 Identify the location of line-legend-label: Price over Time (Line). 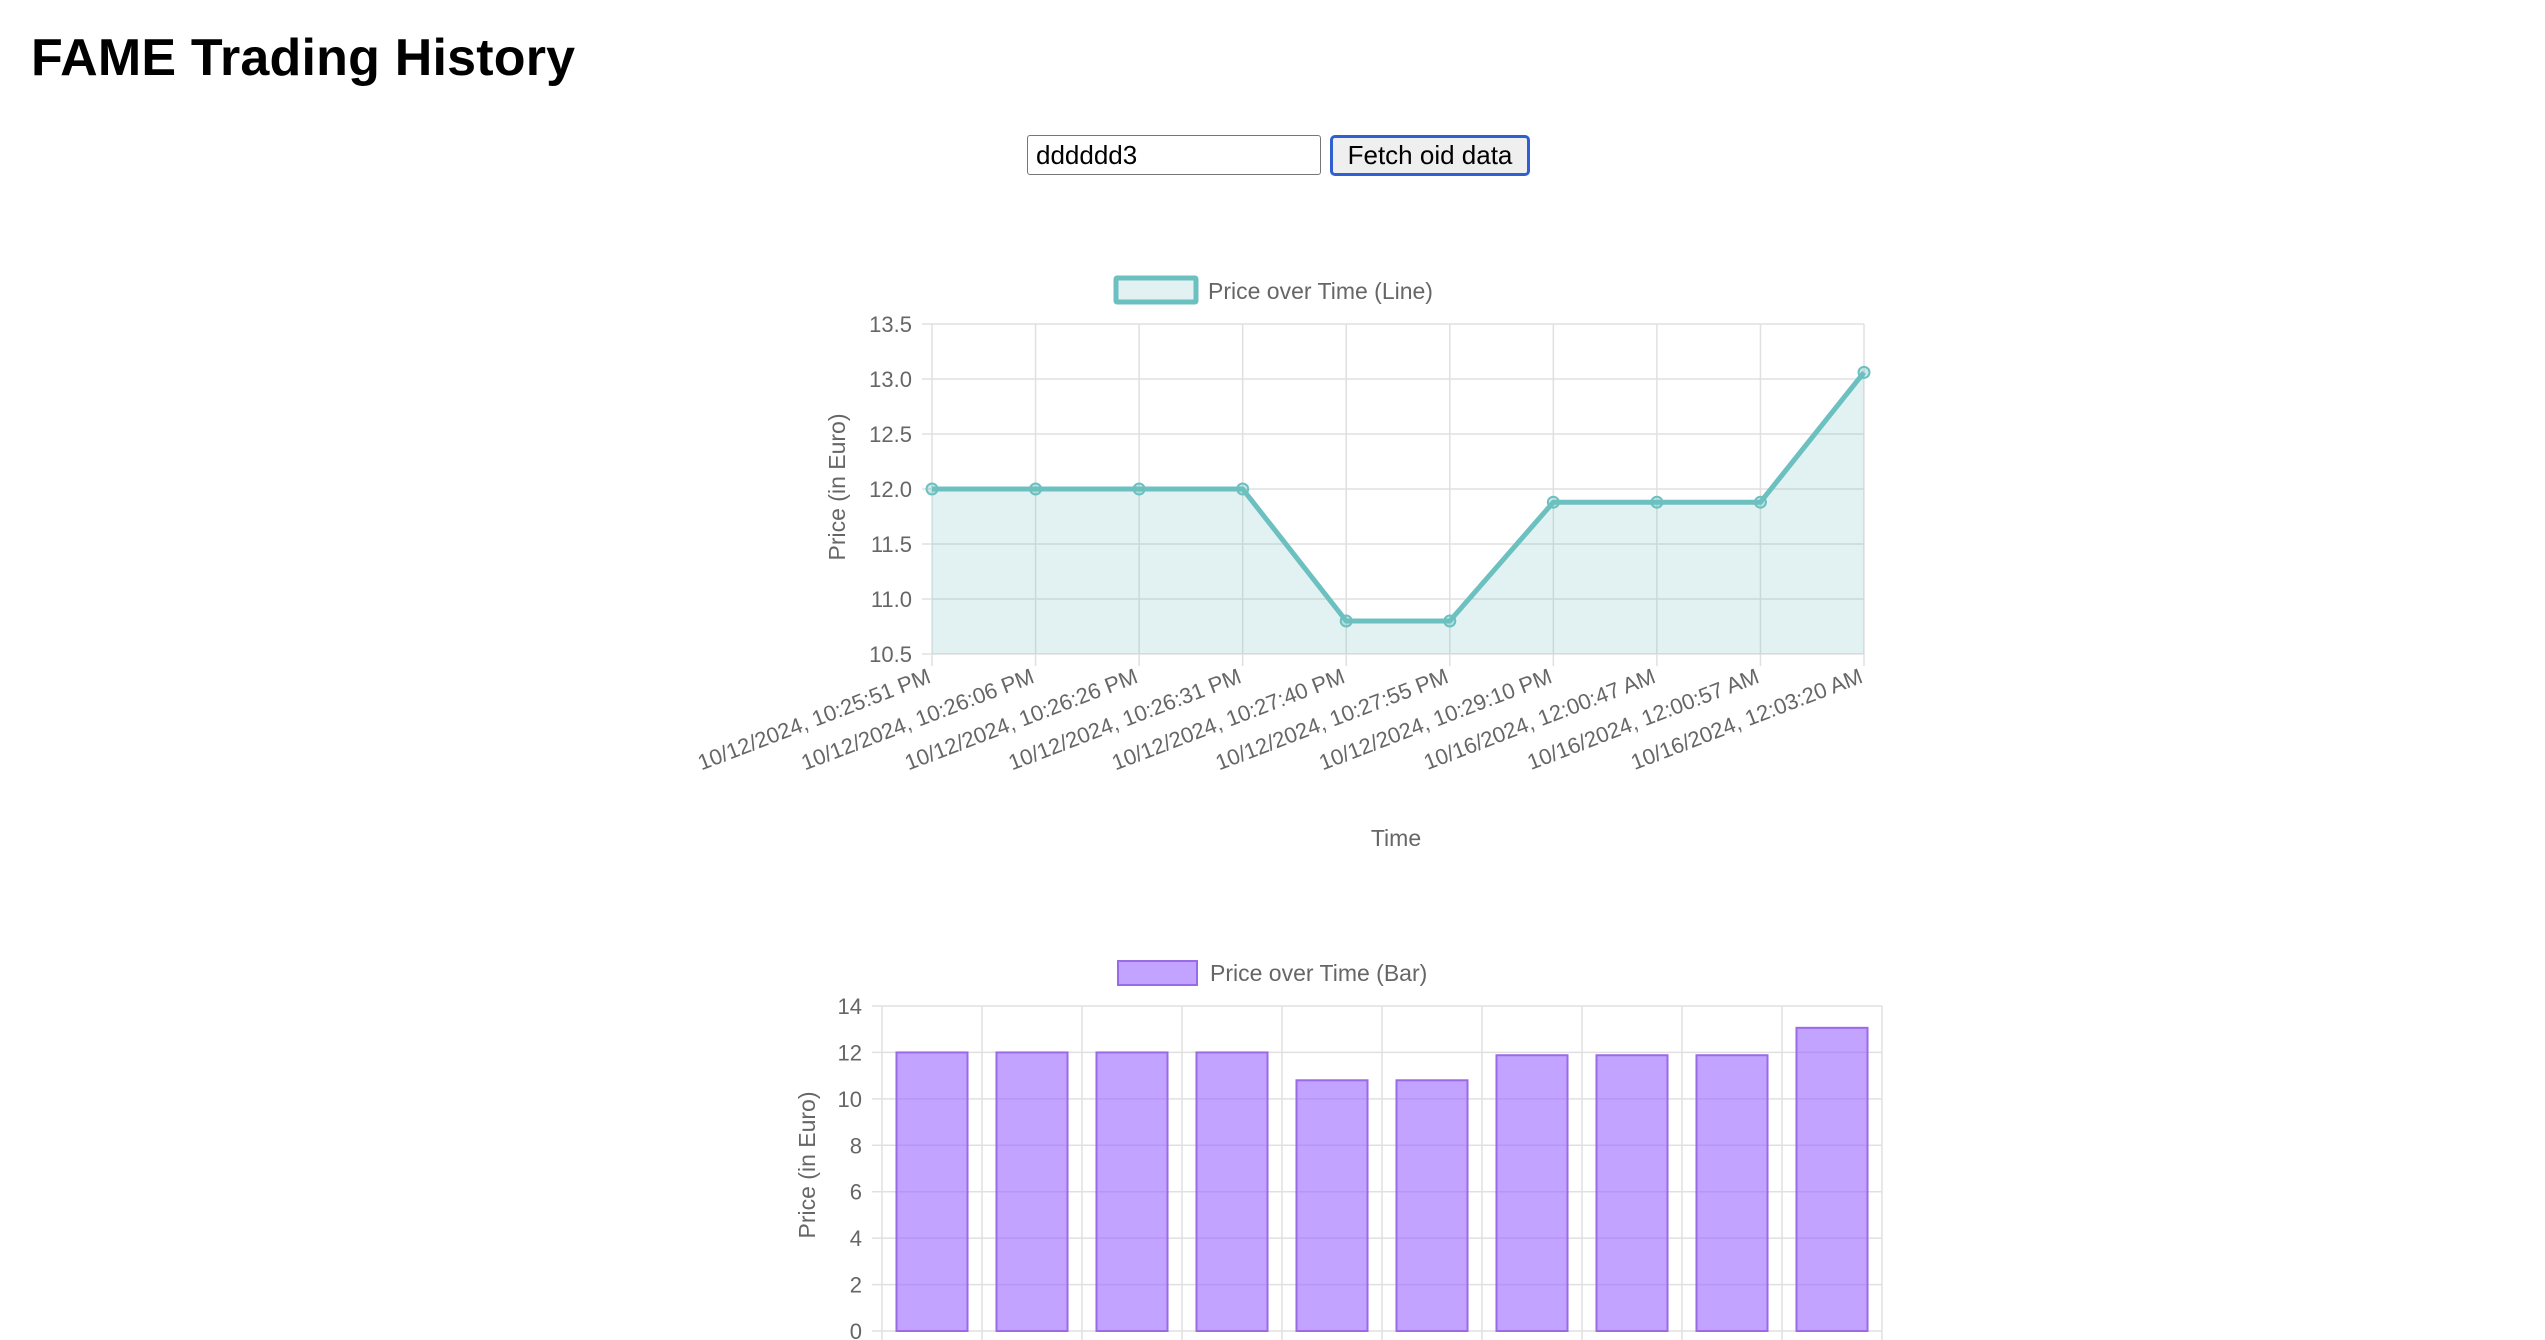
(1320, 291).